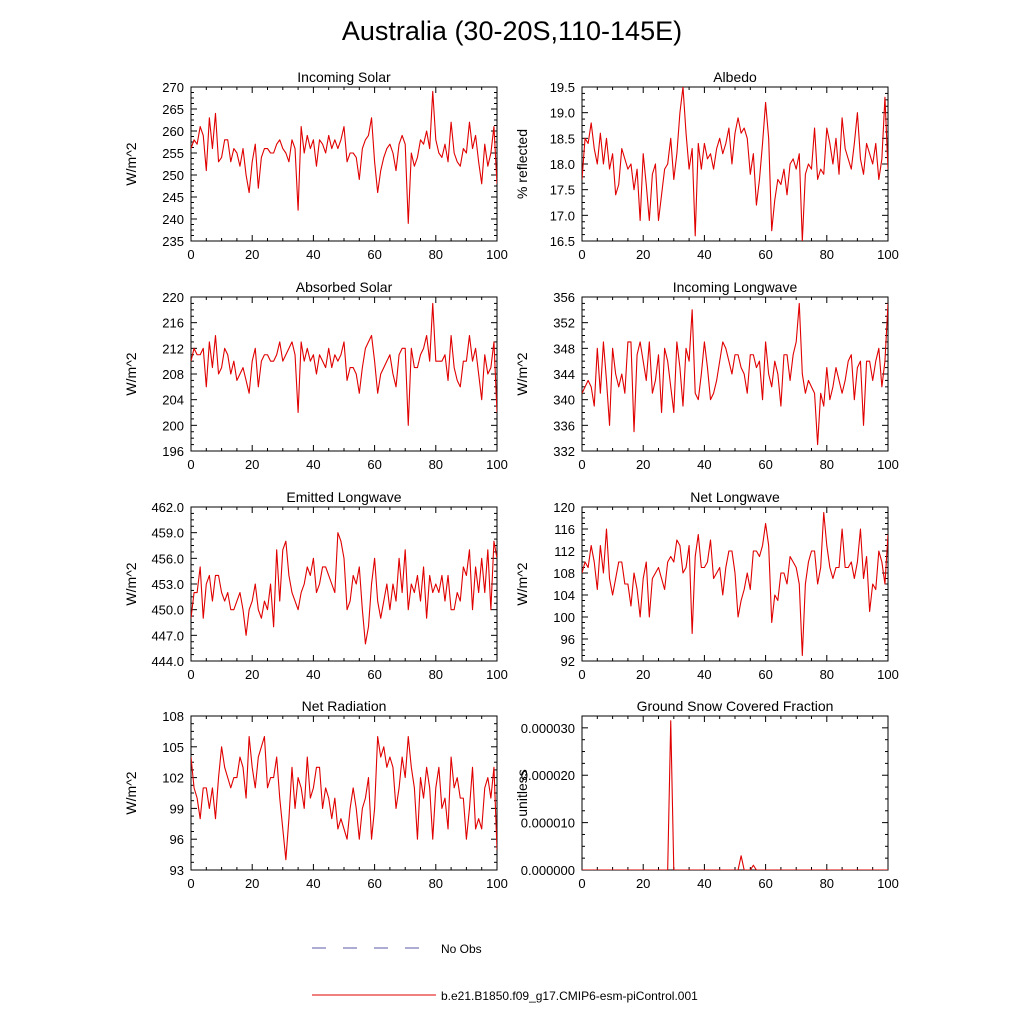  Describe the element at coordinates (173, 374) in the screenshot. I see `y-tick-label: 208` at that location.